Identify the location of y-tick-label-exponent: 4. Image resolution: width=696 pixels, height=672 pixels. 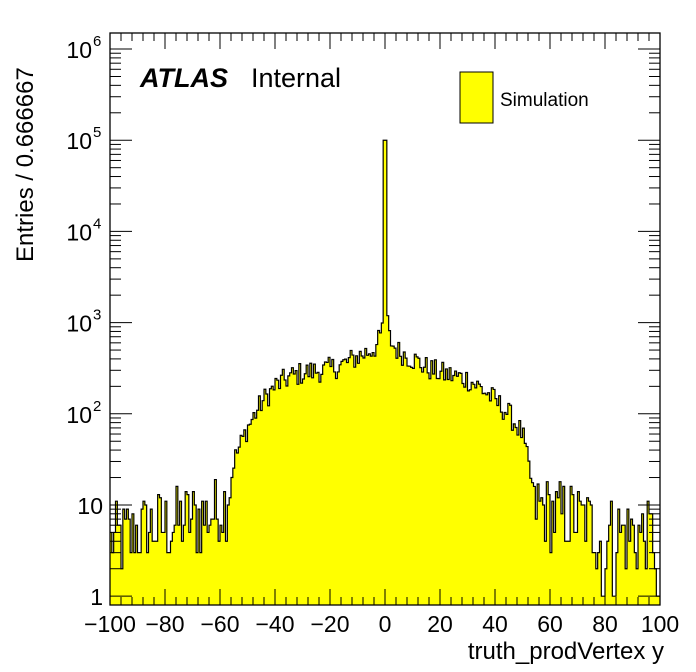
(97, 223).